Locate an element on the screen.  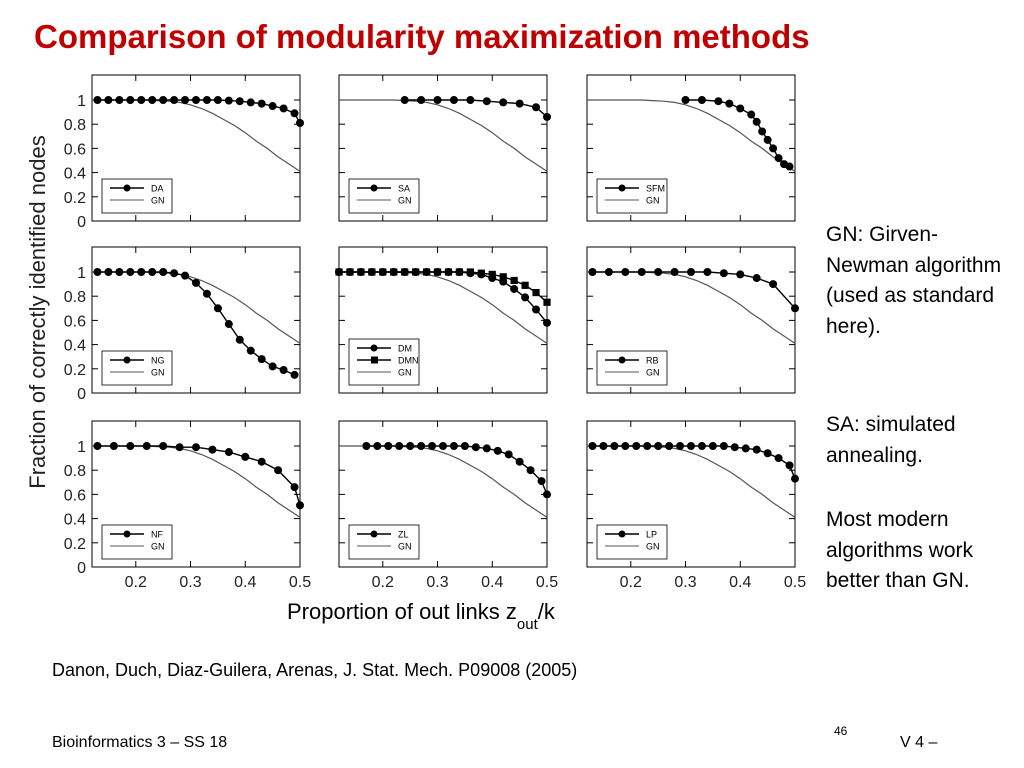
panel-lp: LP GN is located at coordinates (692, 494).